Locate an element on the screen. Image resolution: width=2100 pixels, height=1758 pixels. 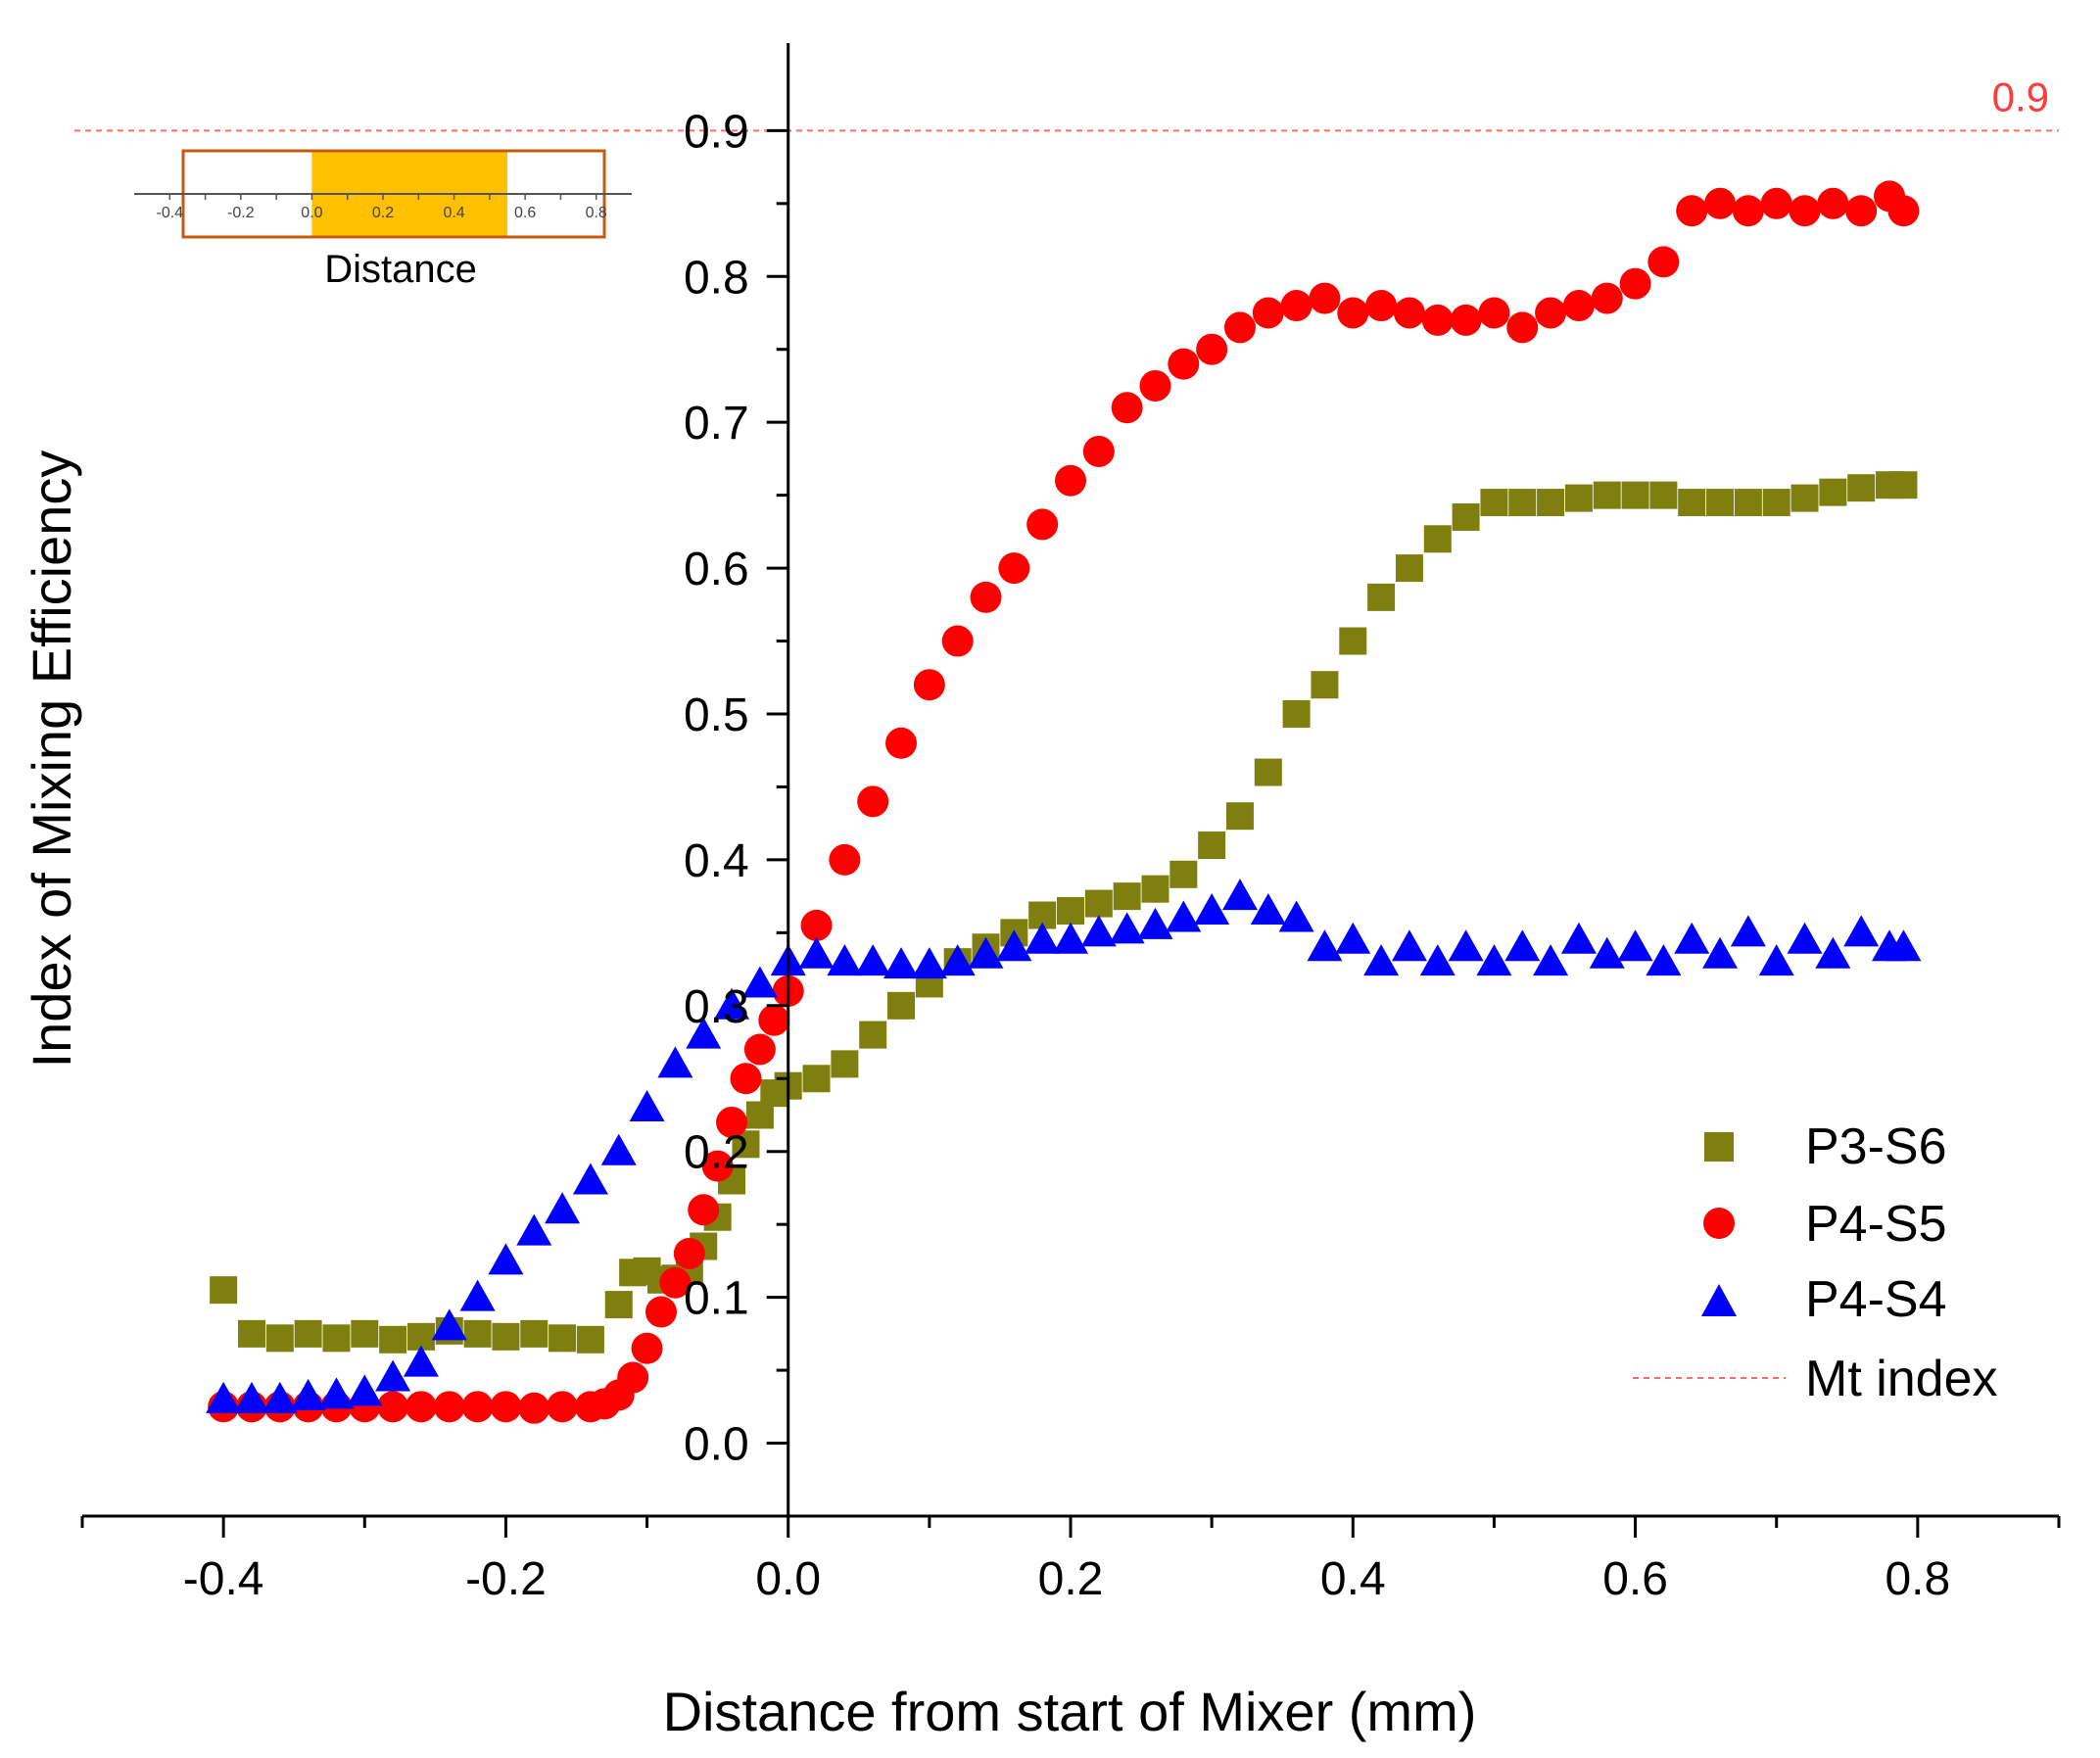
inset-tick-label: 0.6 is located at coordinates (525, 213).